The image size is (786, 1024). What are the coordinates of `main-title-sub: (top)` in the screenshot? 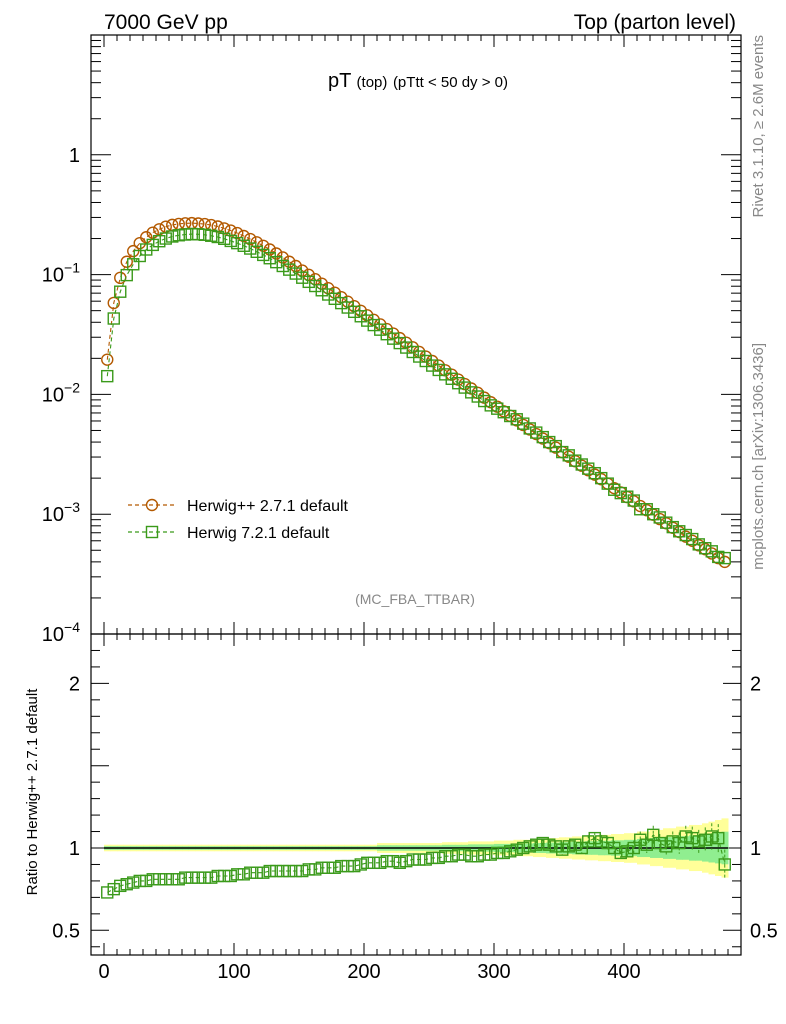 It's located at (372, 82).